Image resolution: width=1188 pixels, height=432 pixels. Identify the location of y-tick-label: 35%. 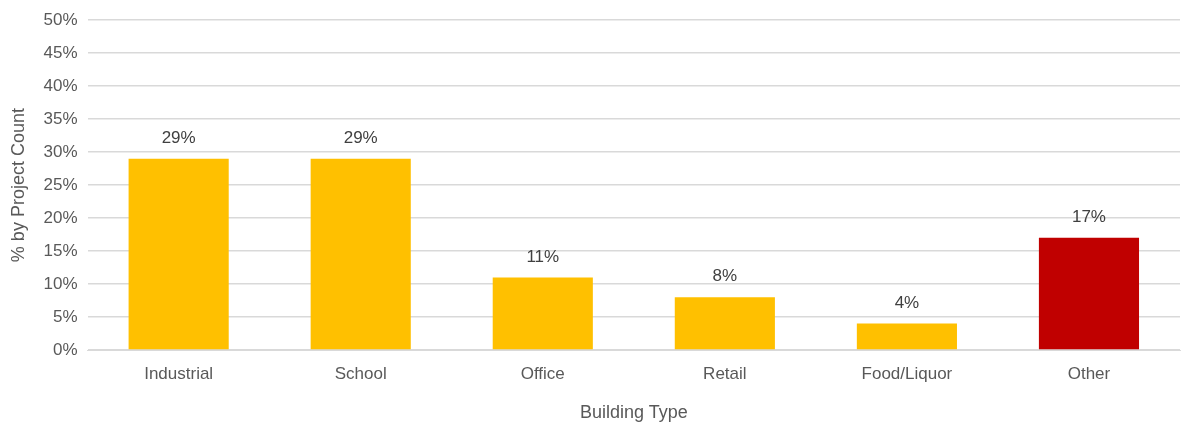
(60, 118).